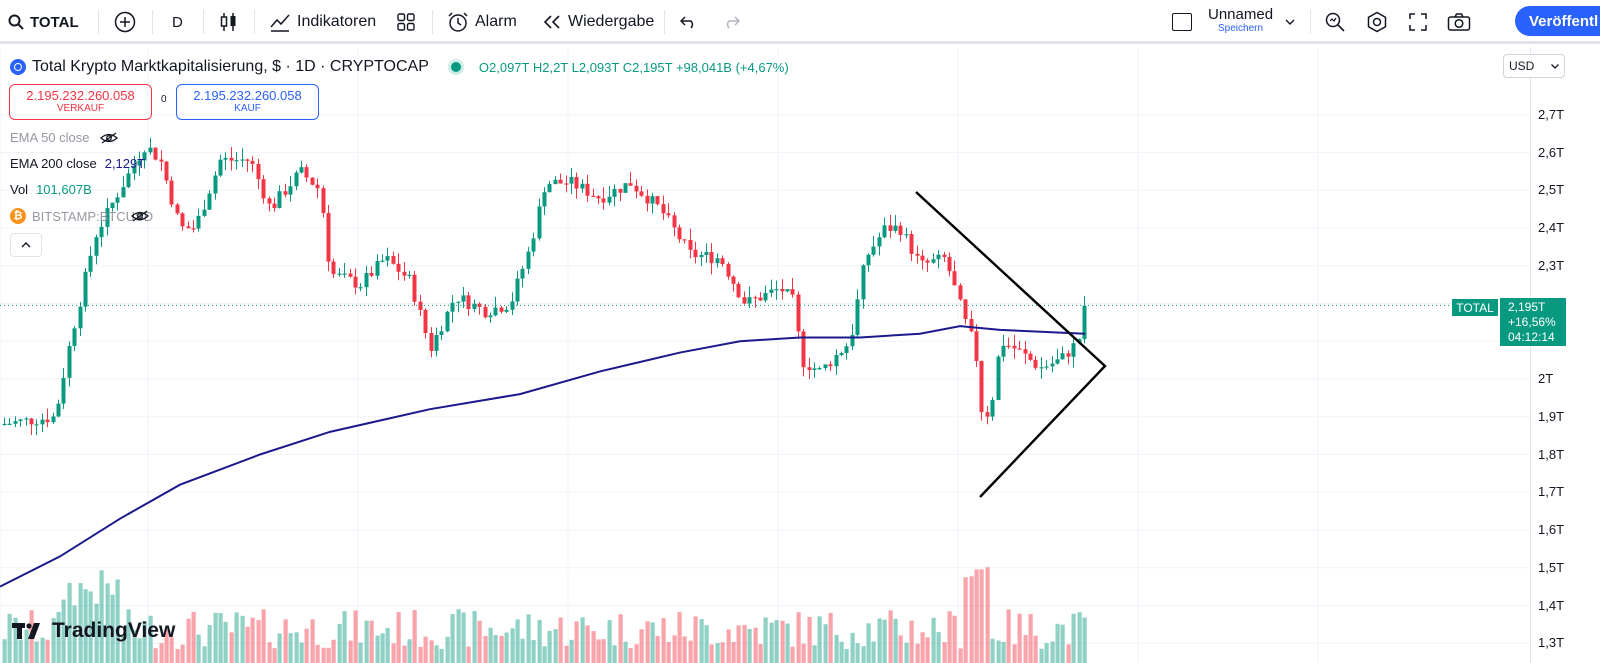 The image size is (1600, 663). What do you see at coordinates (1557, 21) in the screenshot?
I see `publish-button: Veröffentl` at bounding box center [1557, 21].